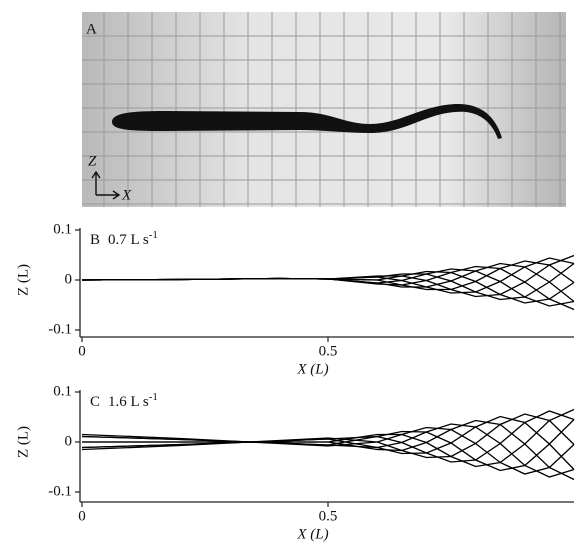 The image size is (579, 542). What do you see at coordinates (307, 121) in the screenshot?
I see `eel` at bounding box center [307, 121].